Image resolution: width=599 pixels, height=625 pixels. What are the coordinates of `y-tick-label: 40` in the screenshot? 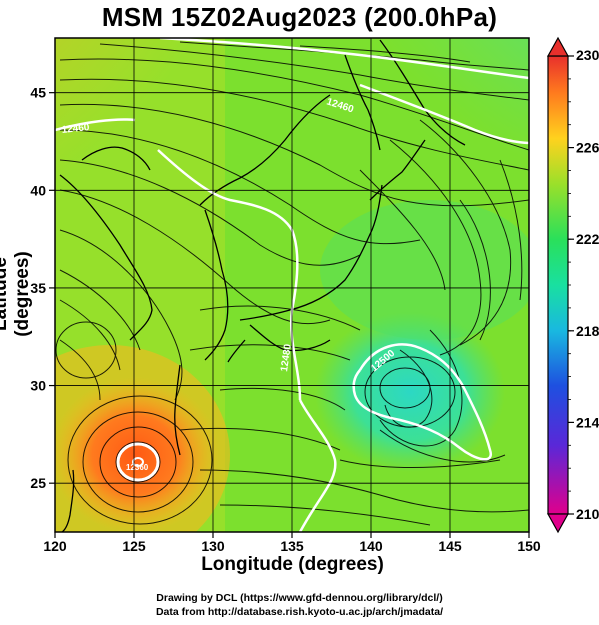 It's located at (38, 190).